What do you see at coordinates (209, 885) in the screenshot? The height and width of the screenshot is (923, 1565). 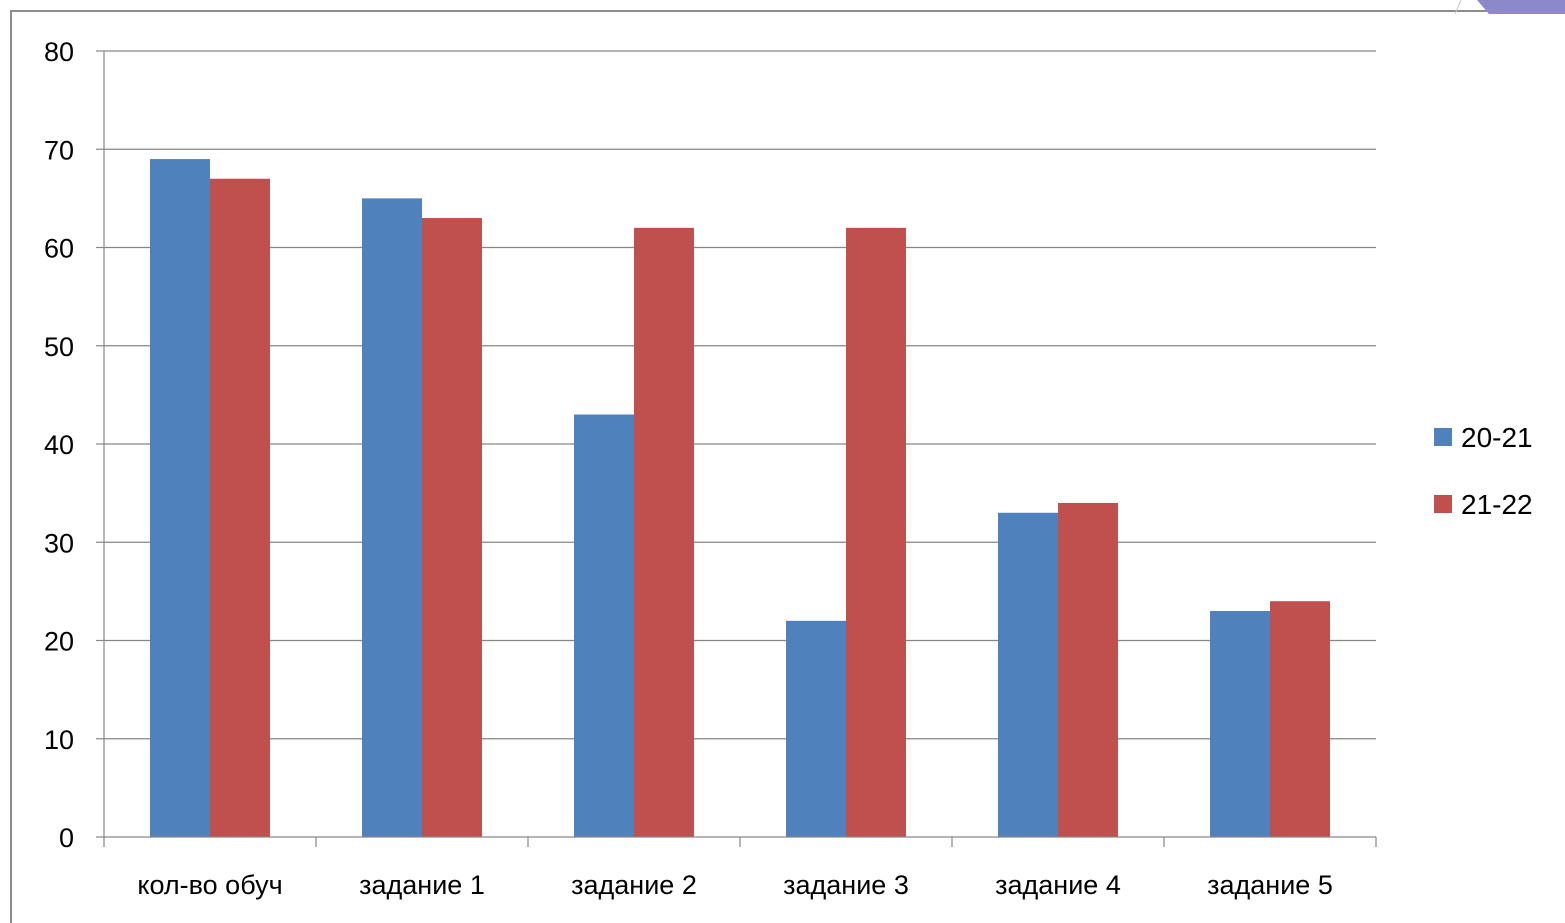 I see `x-tick-label: кол-во обуч` at bounding box center [209, 885].